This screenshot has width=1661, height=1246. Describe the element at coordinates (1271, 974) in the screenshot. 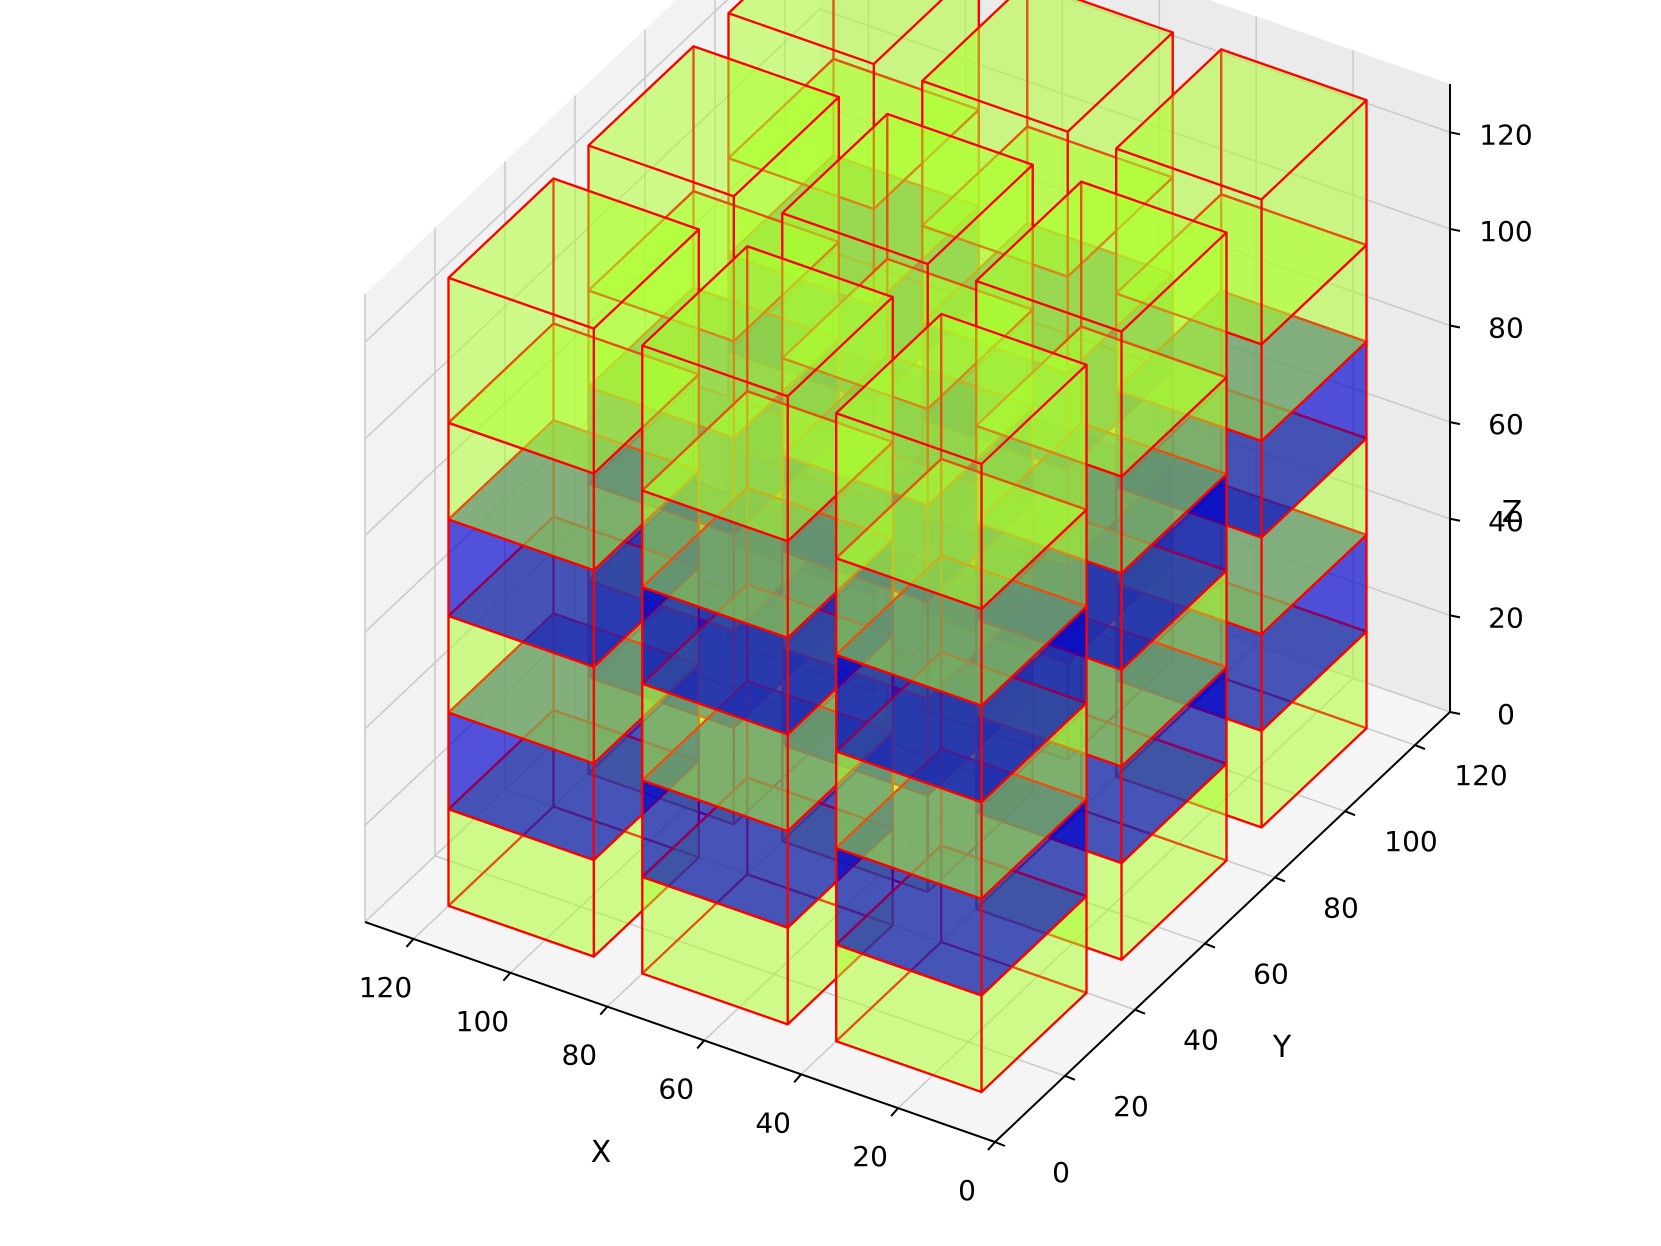

I see `y-tick-label: 60` at that location.